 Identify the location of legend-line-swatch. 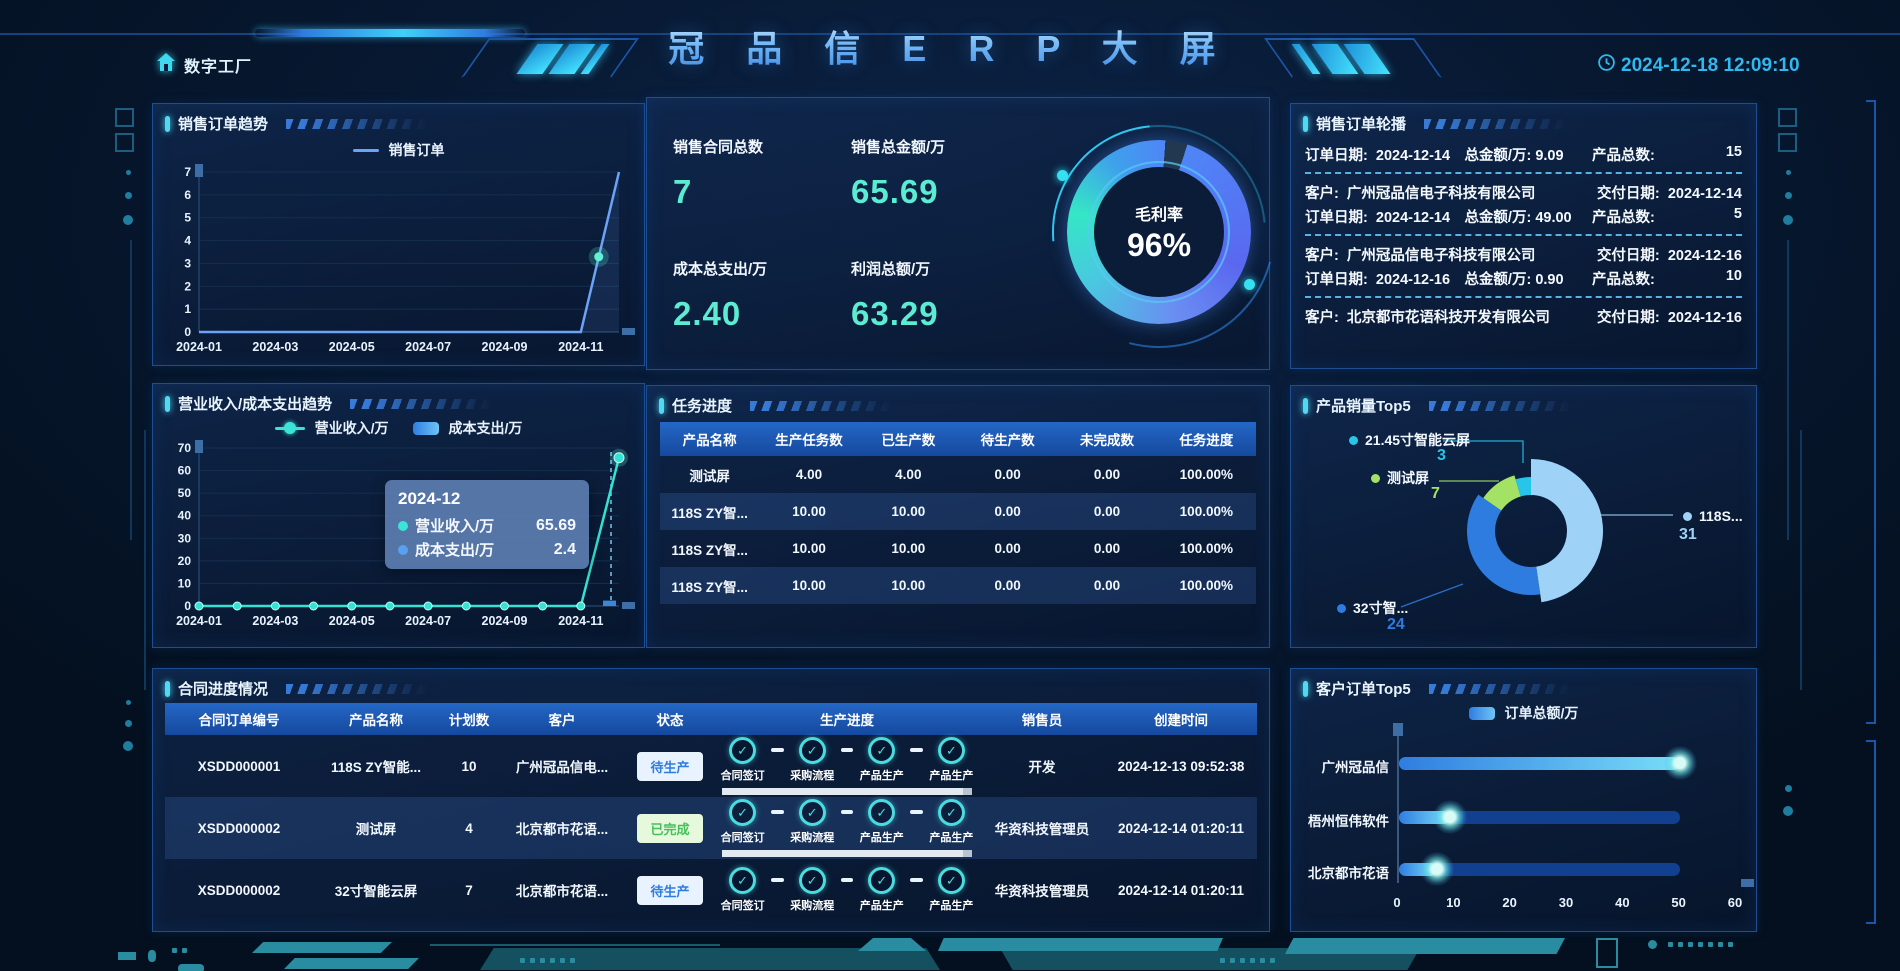
(365, 150).